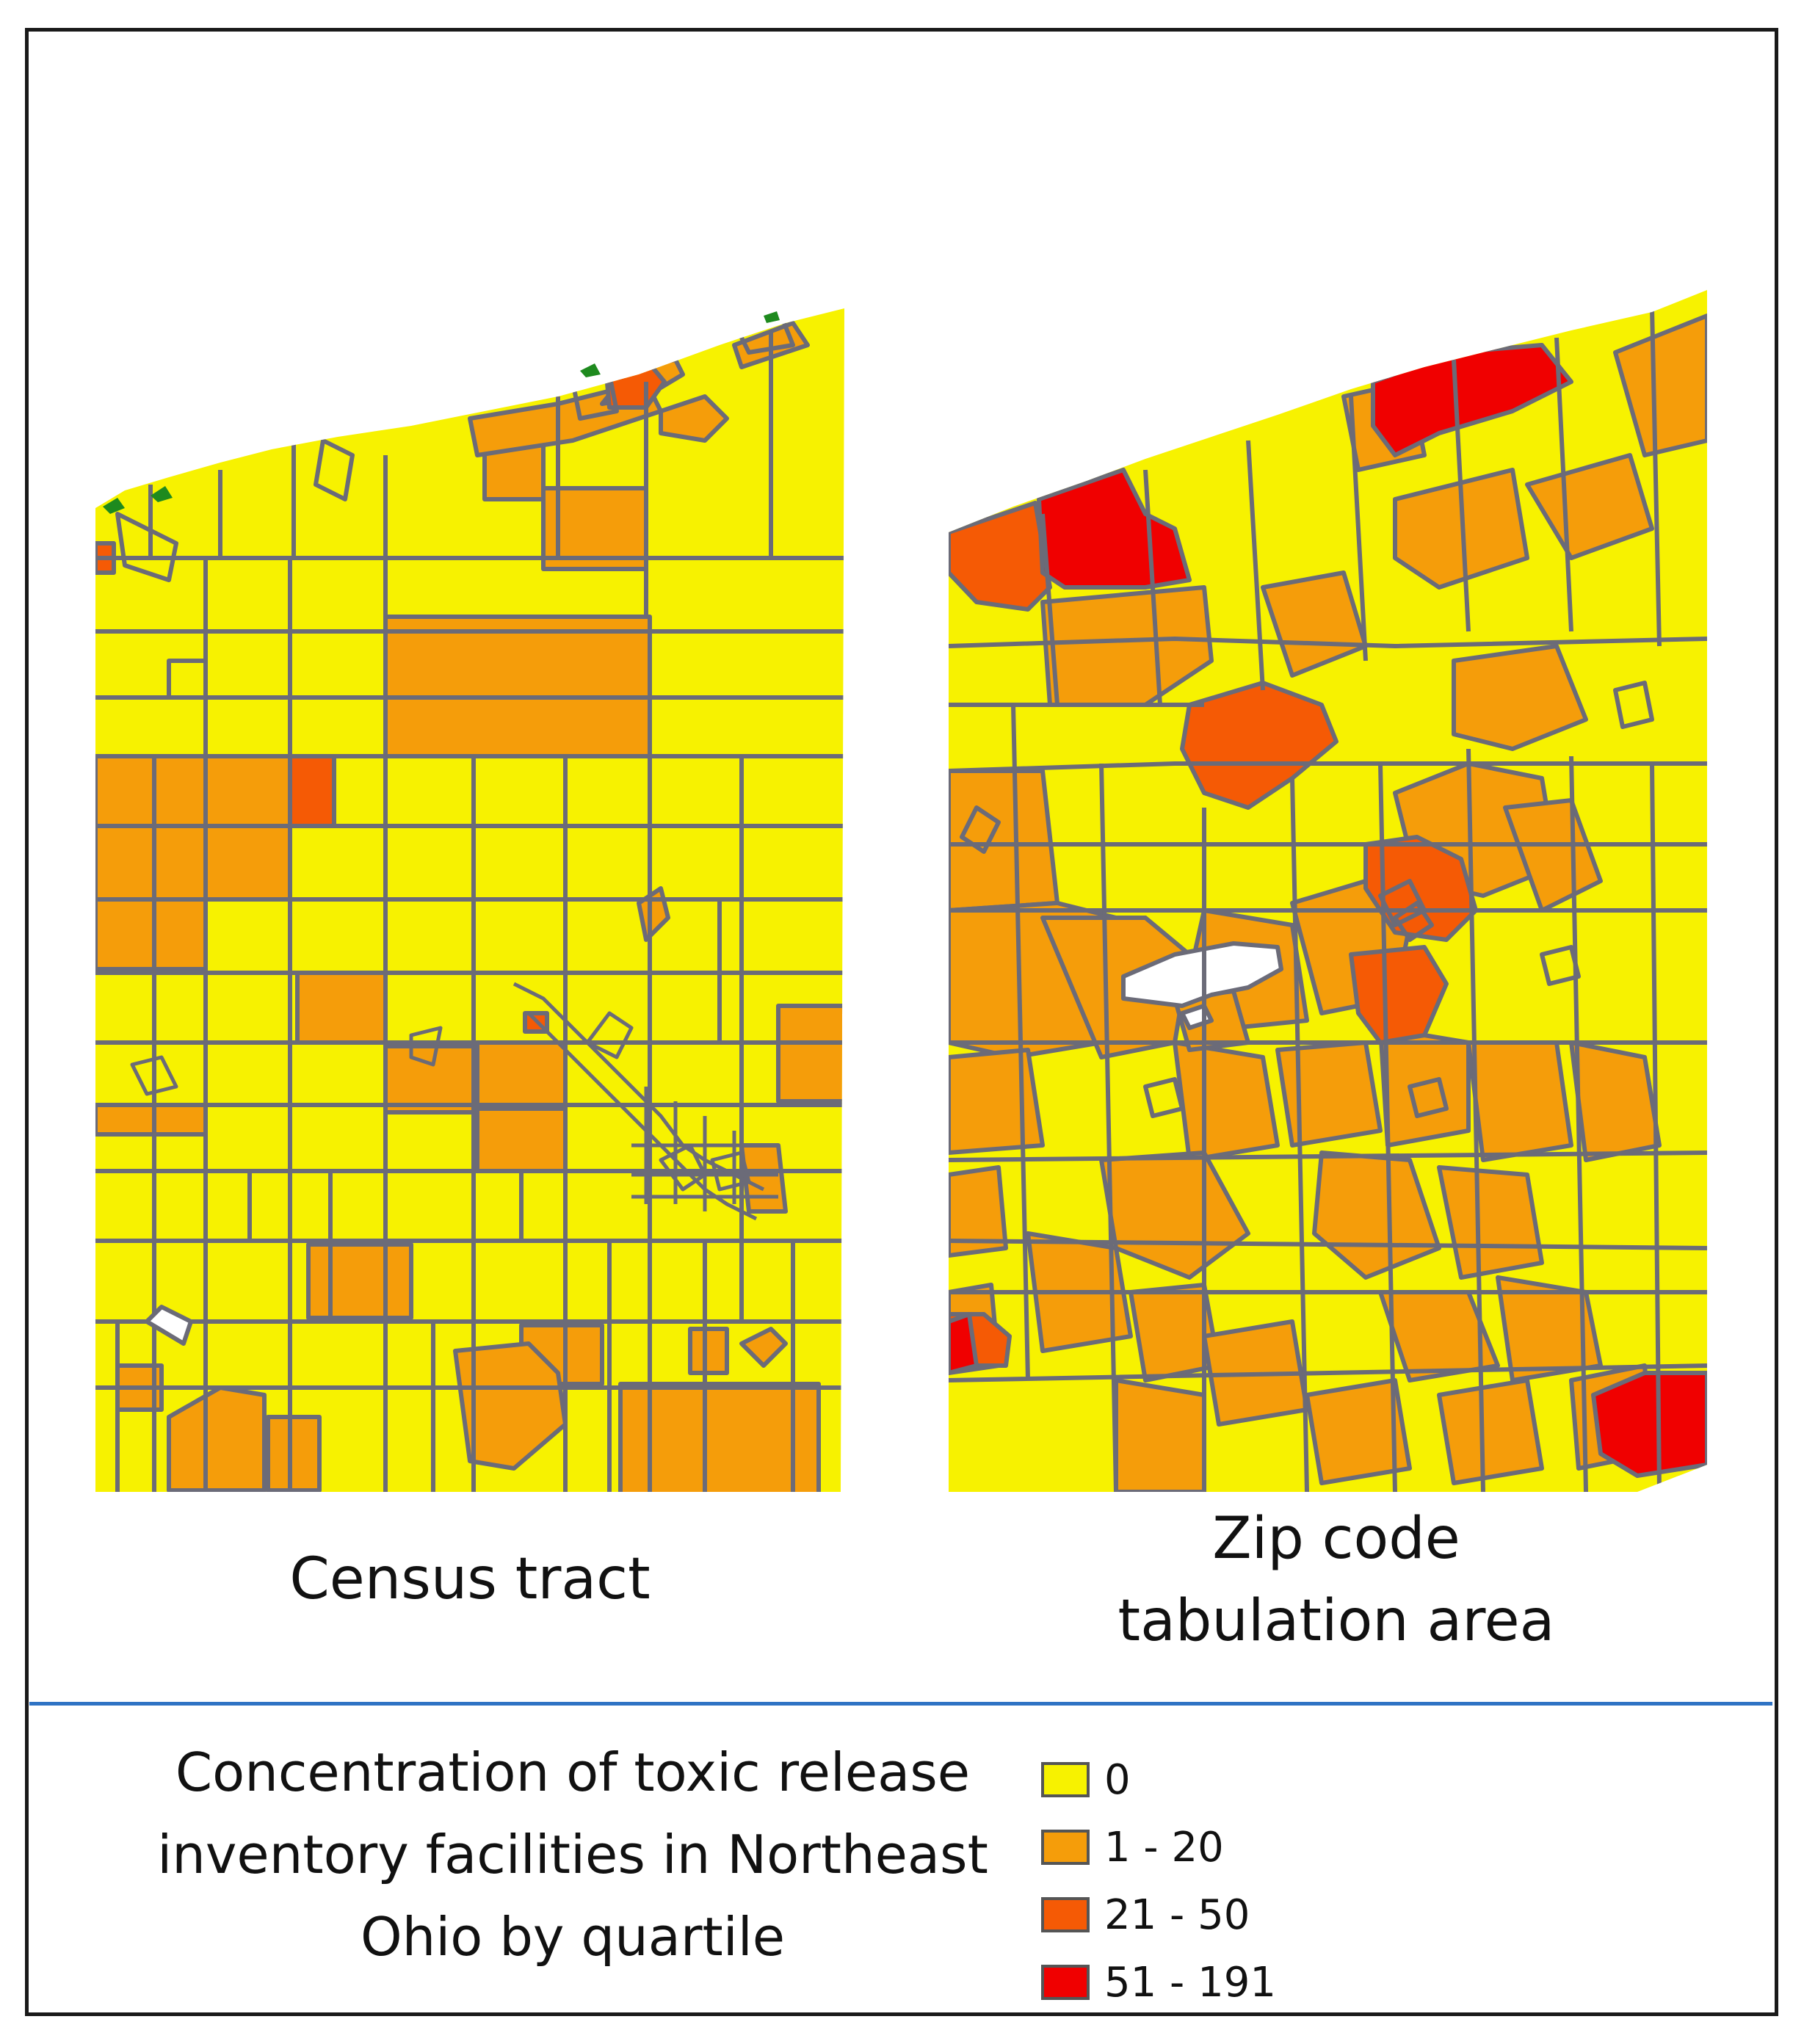 The width and height of the screenshot is (1804, 2044). I want to click on legend-item: 21 - 50, so click(1158, 1915).